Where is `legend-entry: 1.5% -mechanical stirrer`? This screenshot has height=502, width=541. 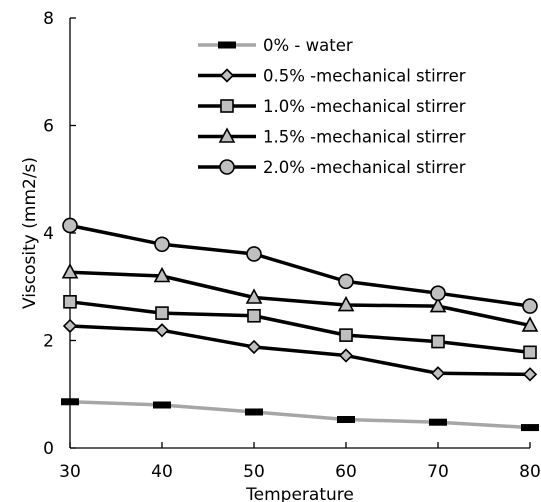 legend-entry: 1.5% -mechanical stirrer is located at coordinates (332, 137).